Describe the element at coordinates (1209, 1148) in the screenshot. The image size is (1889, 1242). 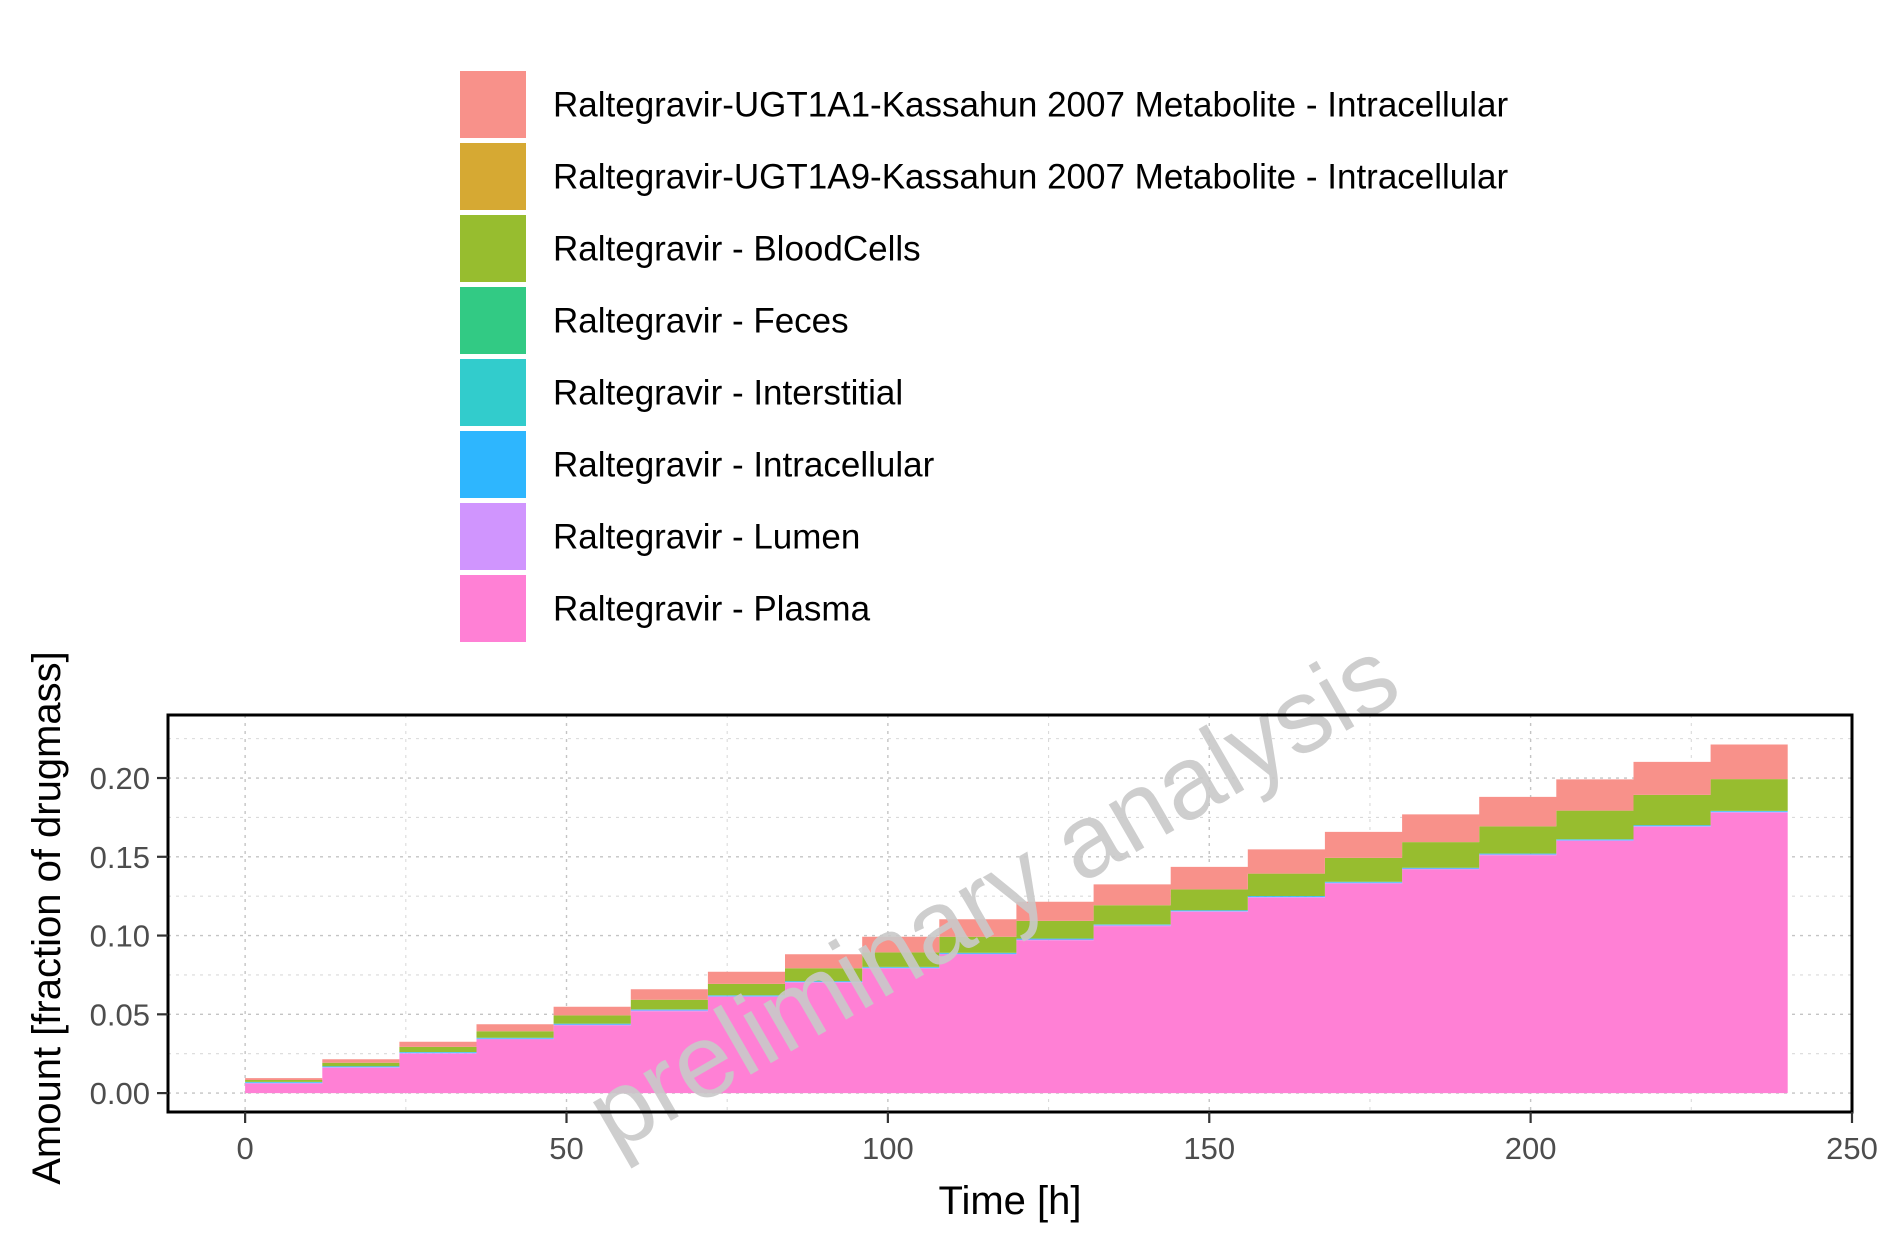
I see `x-tick-label: 150` at that location.